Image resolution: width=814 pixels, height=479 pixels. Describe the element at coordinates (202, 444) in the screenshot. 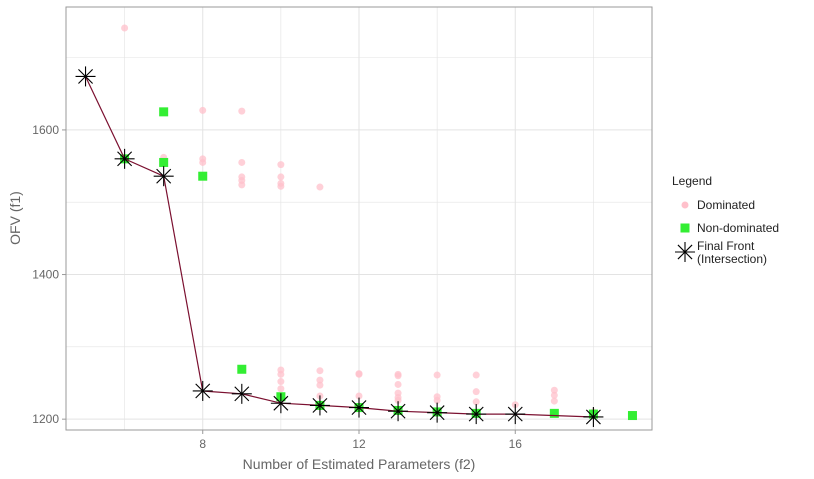

I see `x-tick-label: 8` at that location.